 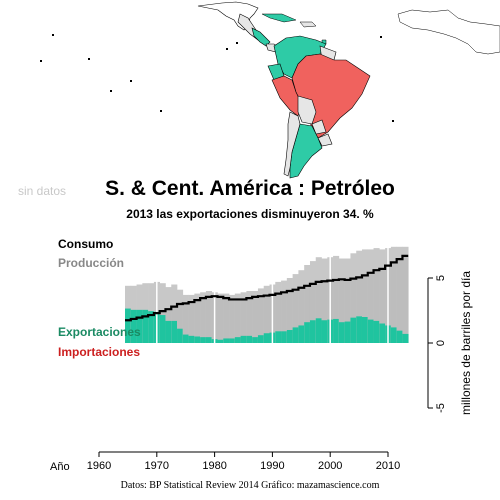 I want to click on caribbean, so click(x=294, y=29).